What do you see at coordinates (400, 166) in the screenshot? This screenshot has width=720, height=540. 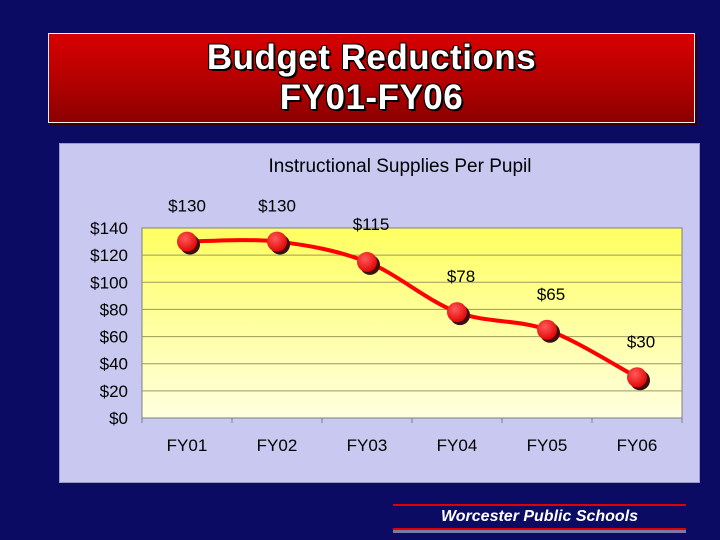 I see `chart-title: Instructional Supplies Per Pupil` at bounding box center [400, 166].